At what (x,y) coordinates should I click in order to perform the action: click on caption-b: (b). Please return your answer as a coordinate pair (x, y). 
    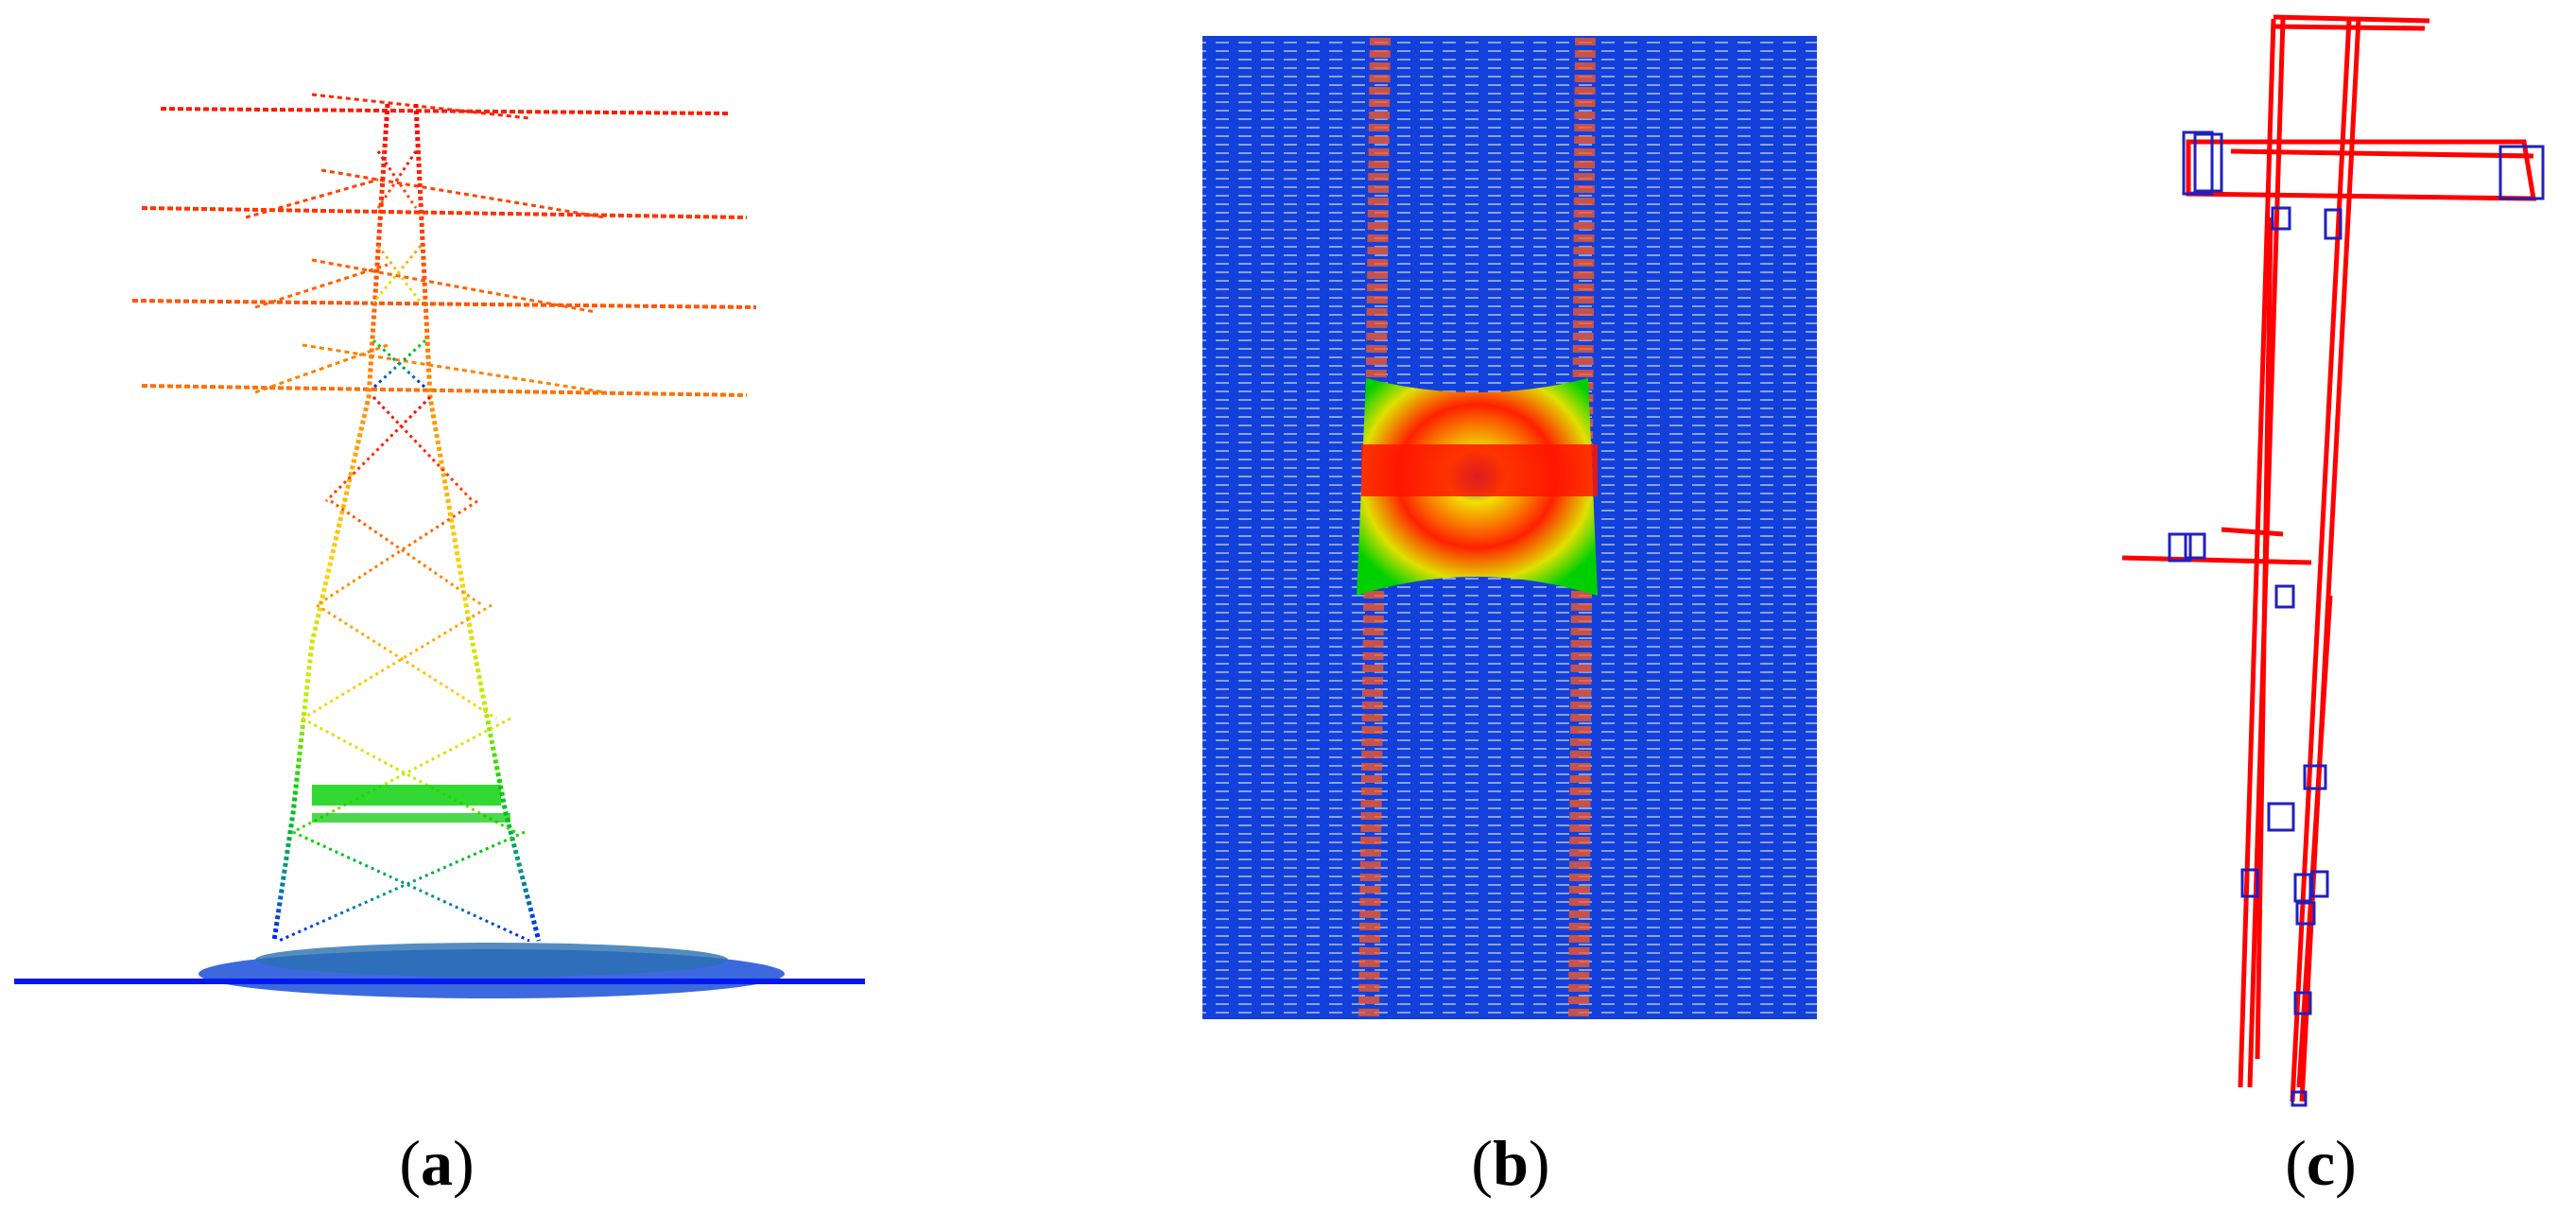
    Looking at the image, I should click on (1510, 1163).